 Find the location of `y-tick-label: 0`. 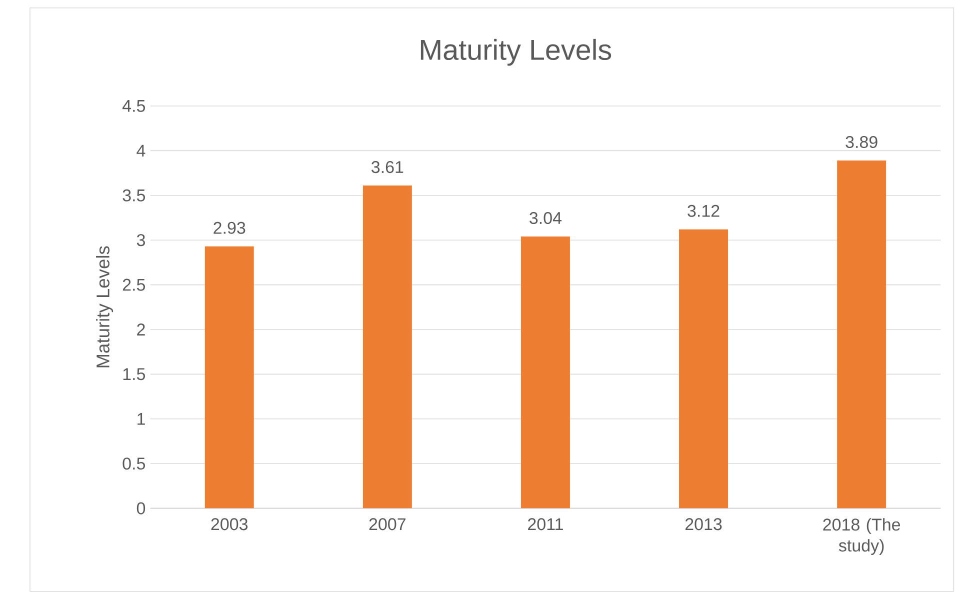

y-tick-label: 0 is located at coordinates (141, 508).